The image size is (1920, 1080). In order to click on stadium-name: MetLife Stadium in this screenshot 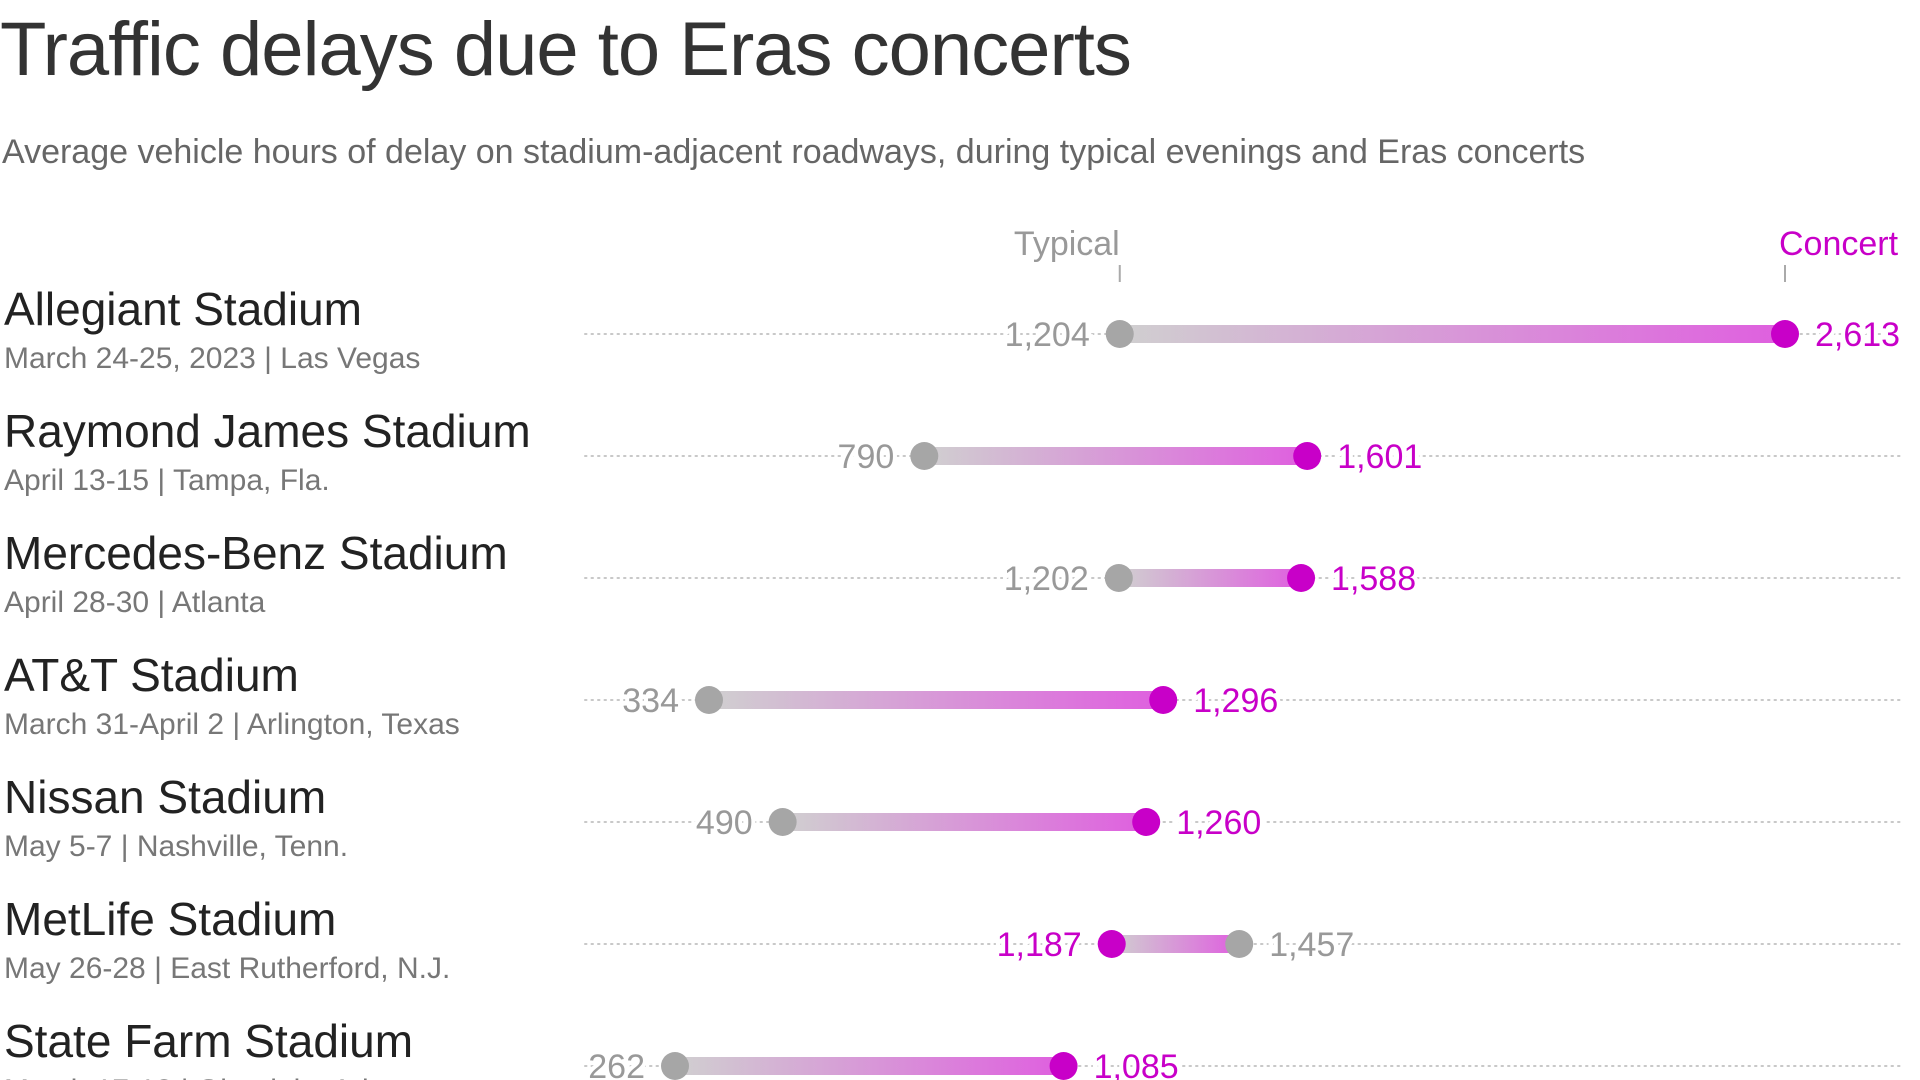, I will do `click(170, 919)`.